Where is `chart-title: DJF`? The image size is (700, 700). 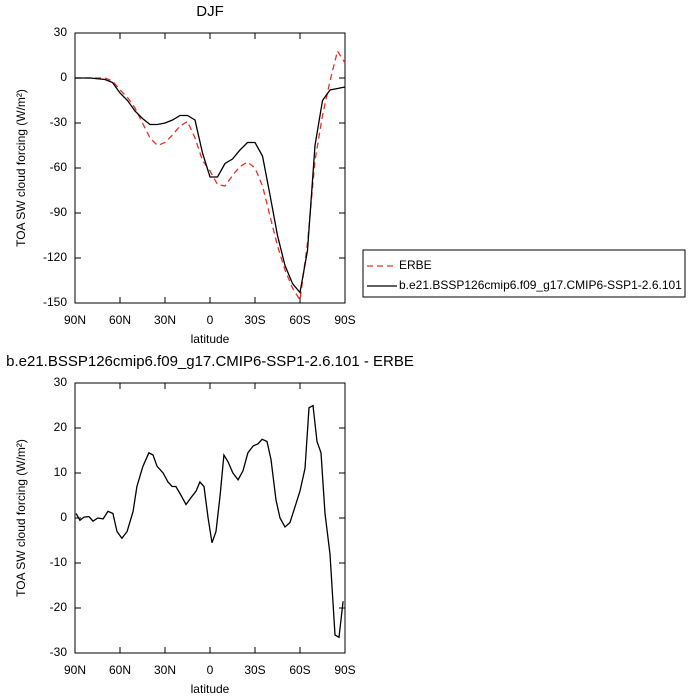
chart-title: DJF is located at coordinates (210, 11).